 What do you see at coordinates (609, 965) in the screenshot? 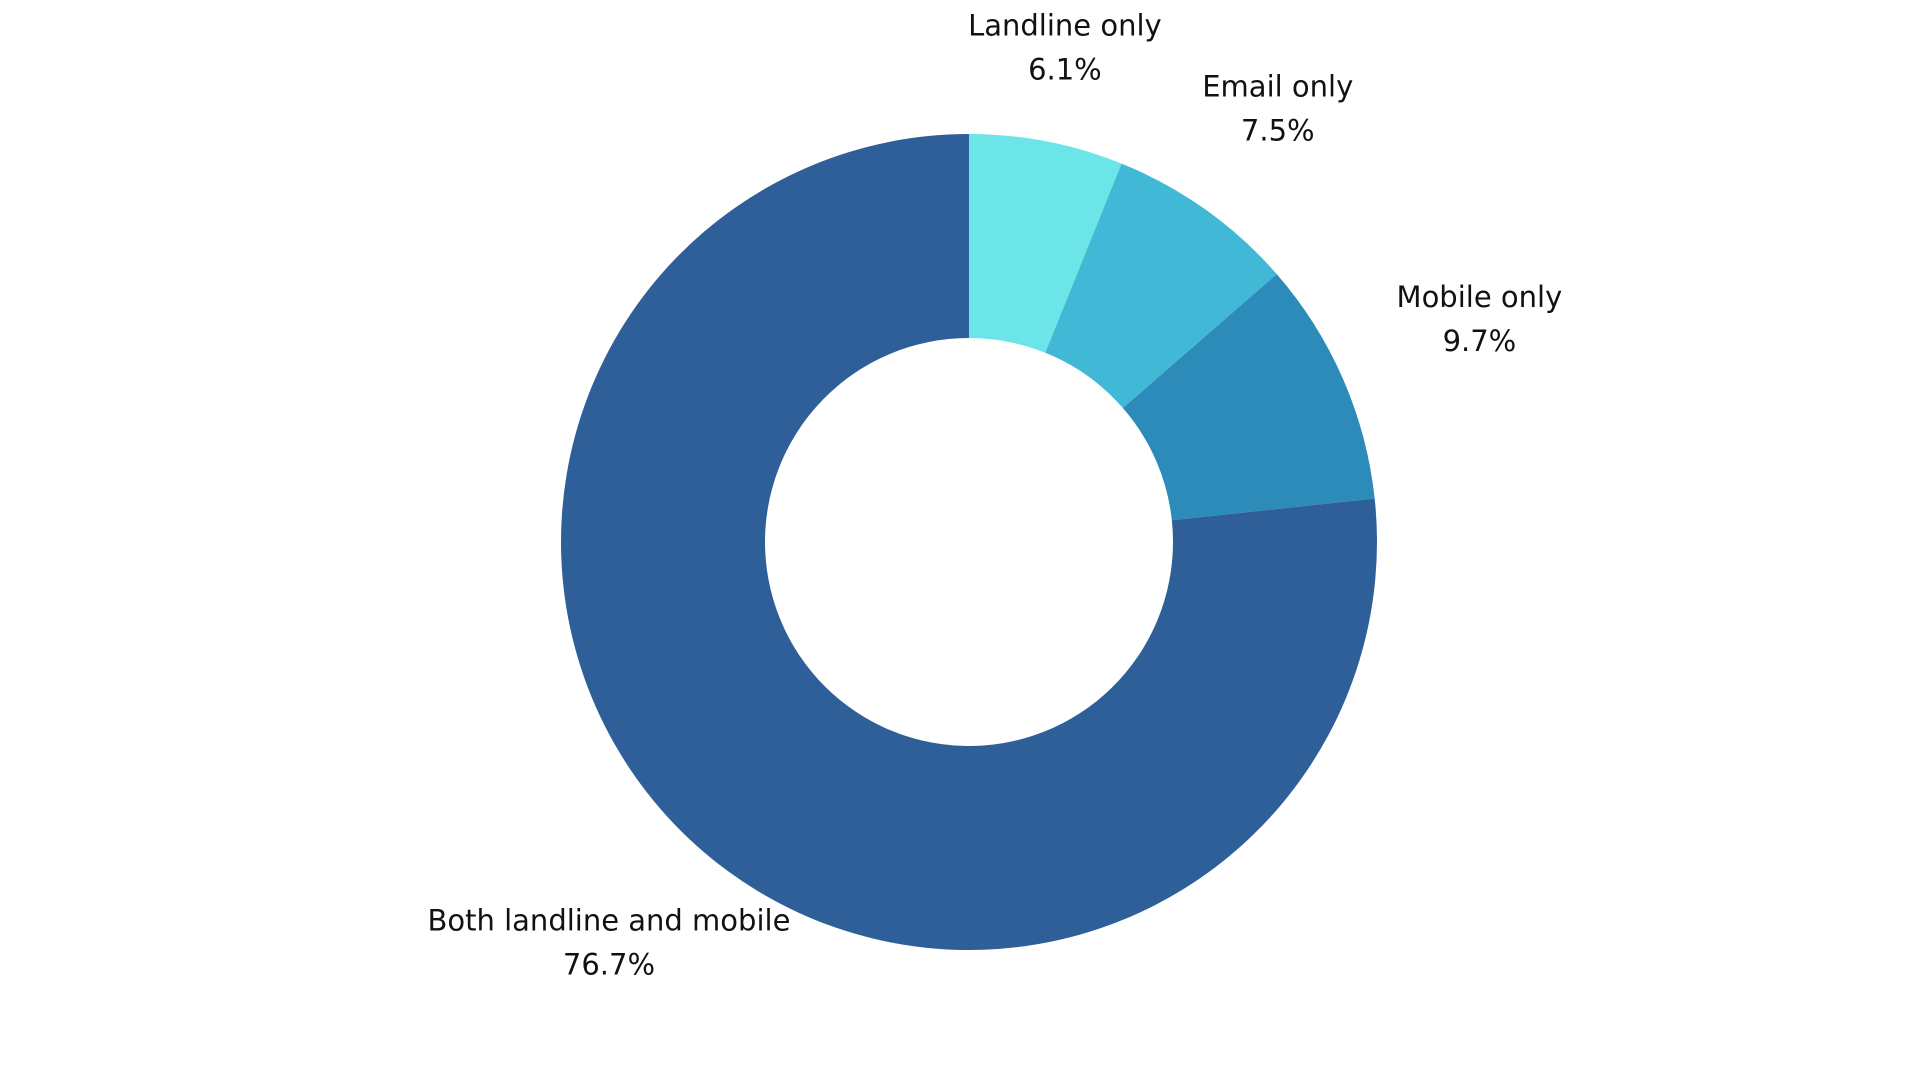
I see `value-label: 76.7%` at bounding box center [609, 965].